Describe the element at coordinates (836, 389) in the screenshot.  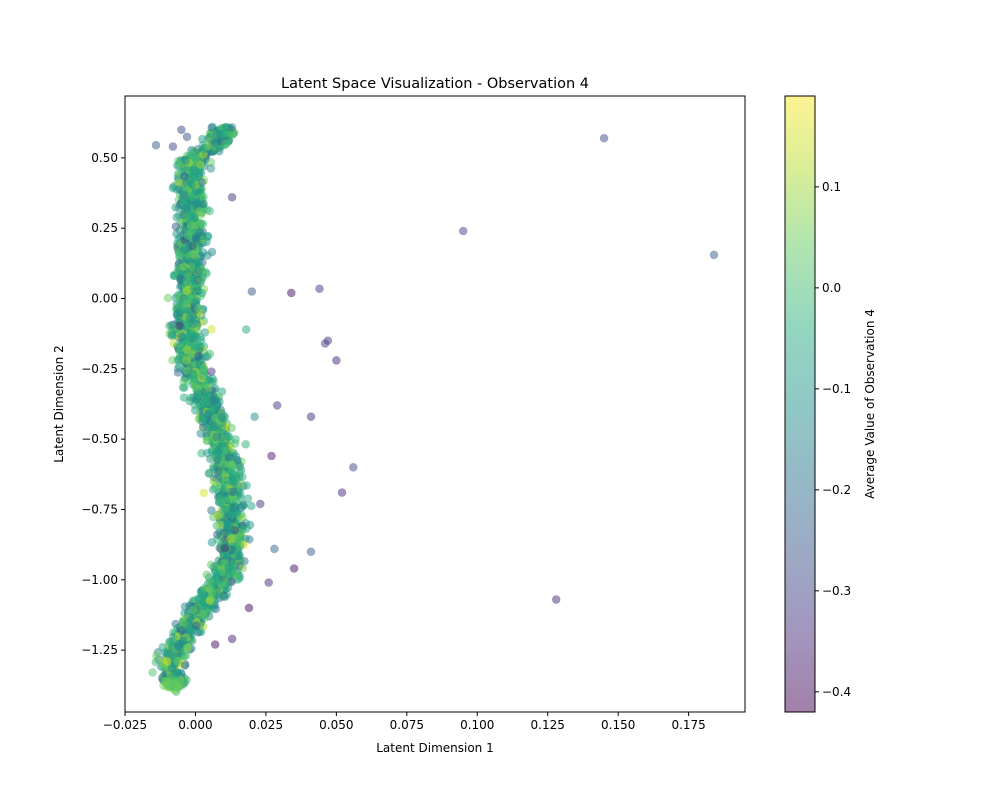
I see `colorbar-tick-label: −0.1` at that location.